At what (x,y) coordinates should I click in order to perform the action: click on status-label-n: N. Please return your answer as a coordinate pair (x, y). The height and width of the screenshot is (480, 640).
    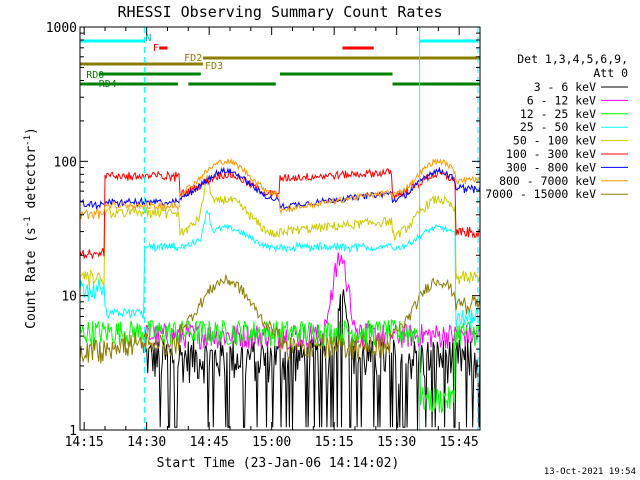
    Looking at the image, I should click on (148, 38).